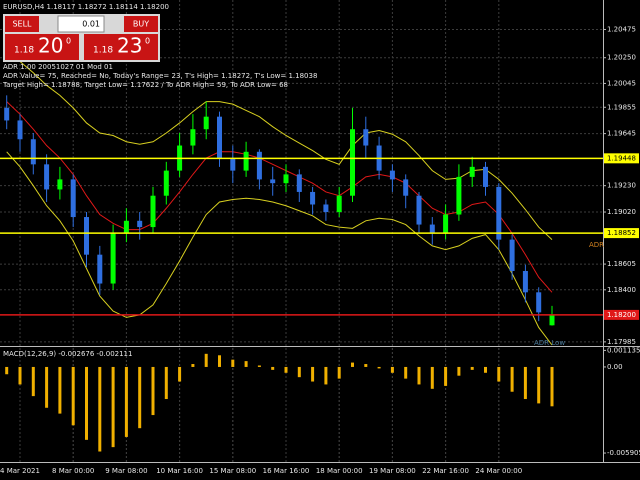  I want to click on buy-button, so click(141, 24).